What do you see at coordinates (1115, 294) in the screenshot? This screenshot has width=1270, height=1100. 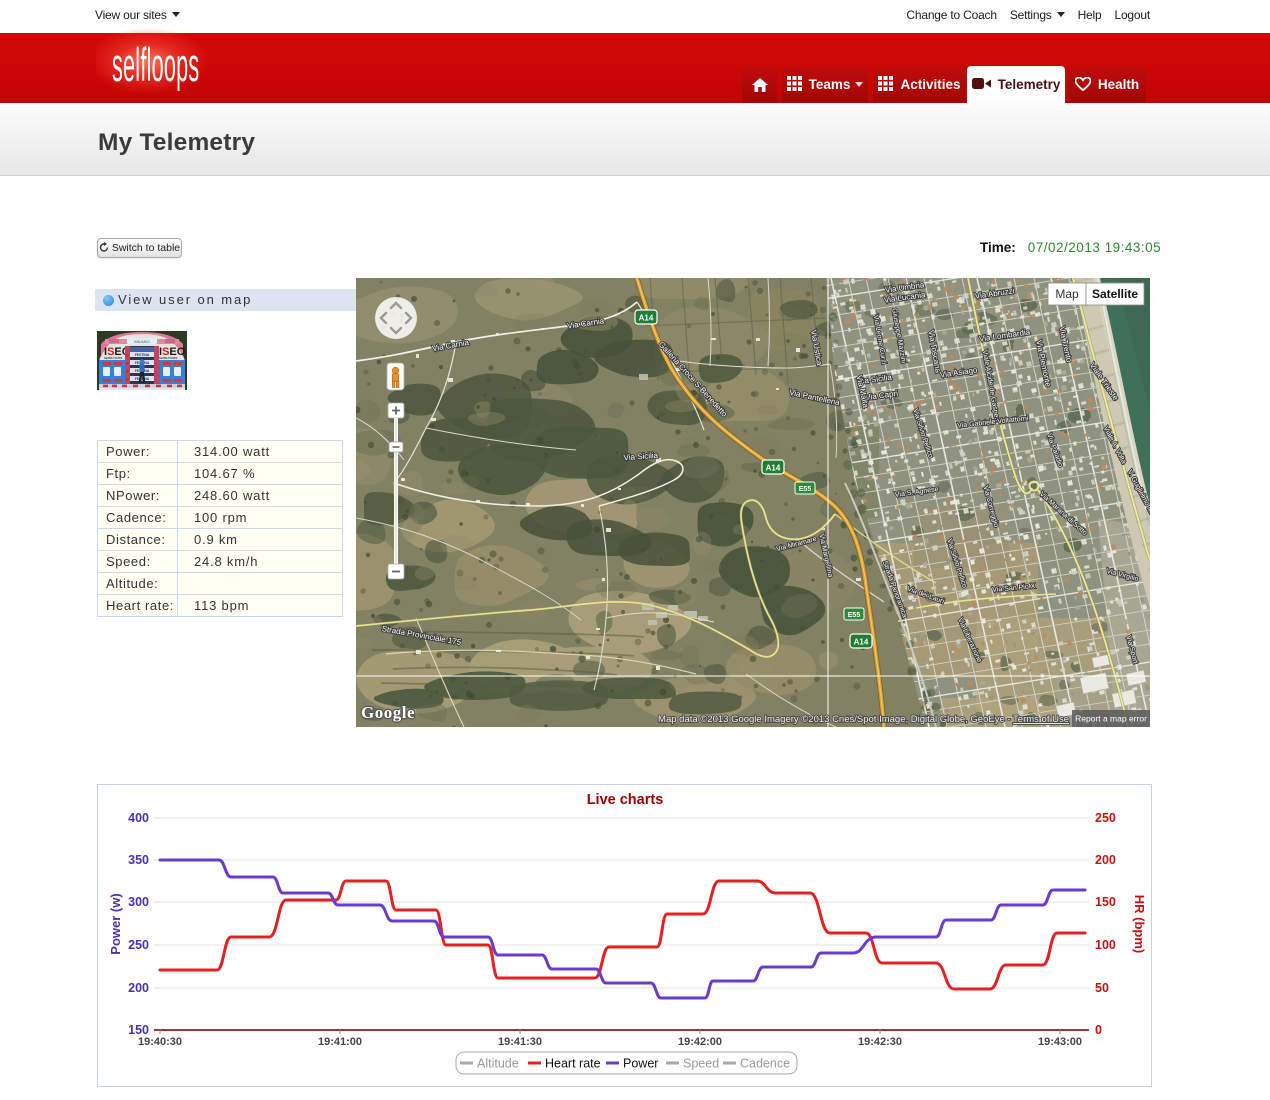 I see `svg-text: Satellite` at bounding box center [1115, 294].